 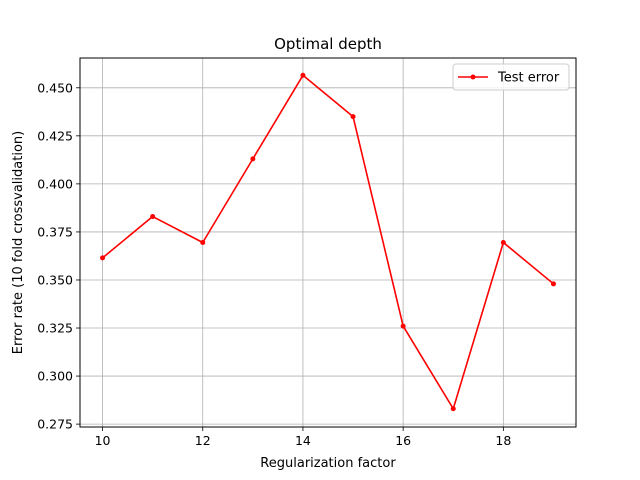 I want to click on legend-label: Test error, so click(x=528, y=78).